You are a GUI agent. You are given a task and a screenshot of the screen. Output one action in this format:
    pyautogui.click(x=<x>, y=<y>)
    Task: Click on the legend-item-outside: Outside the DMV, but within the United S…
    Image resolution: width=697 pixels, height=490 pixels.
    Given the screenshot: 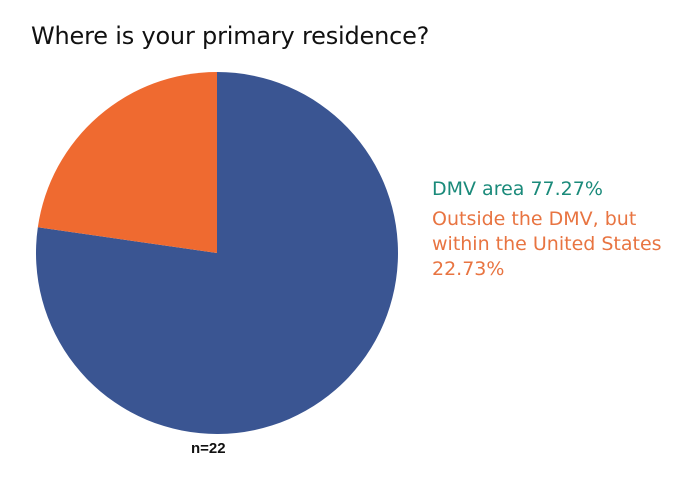 What is the action you would take?
    pyautogui.click(x=547, y=244)
    